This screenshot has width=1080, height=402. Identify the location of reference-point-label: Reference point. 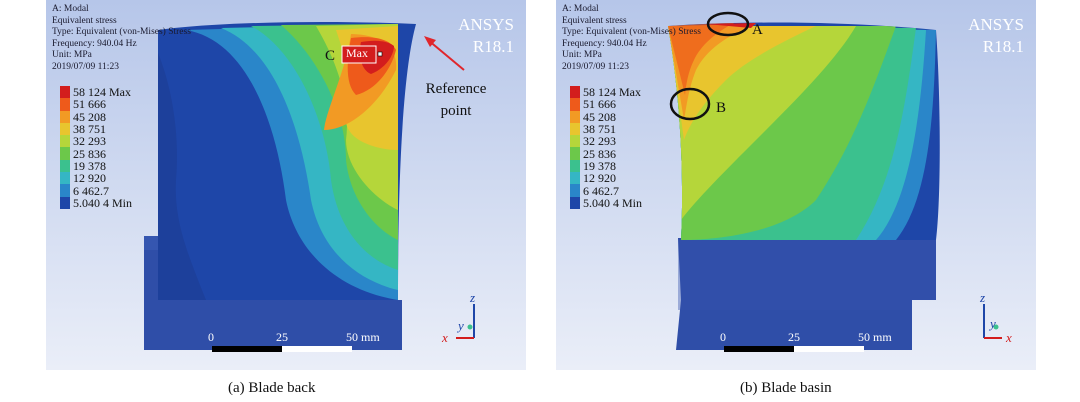
(456, 100).